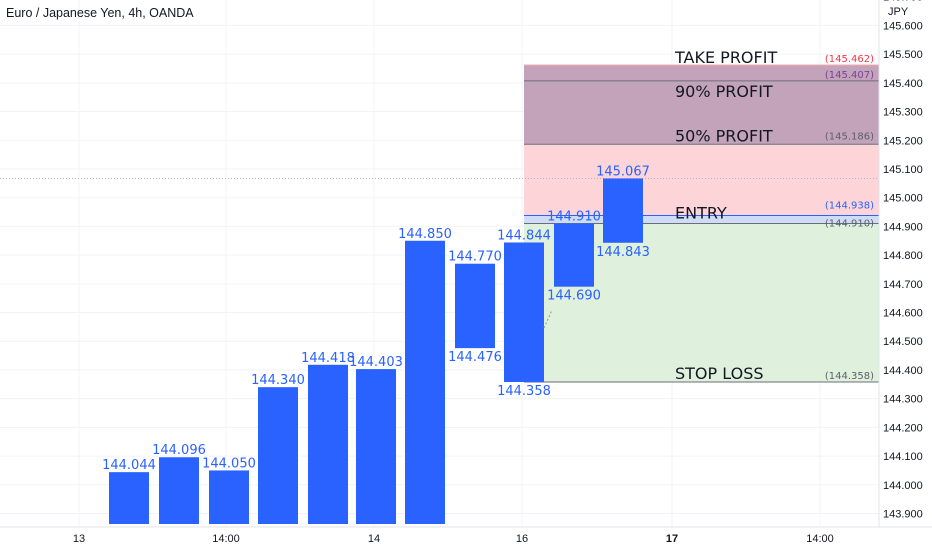 The width and height of the screenshot is (932, 550). What do you see at coordinates (701, 212) in the screenshot?
I see `zone-name-label: ENTRY` at bounding box center [701, 212].